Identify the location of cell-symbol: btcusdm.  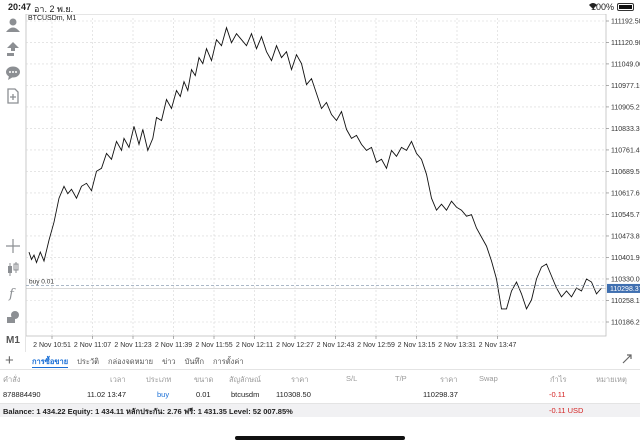
(245, 394).